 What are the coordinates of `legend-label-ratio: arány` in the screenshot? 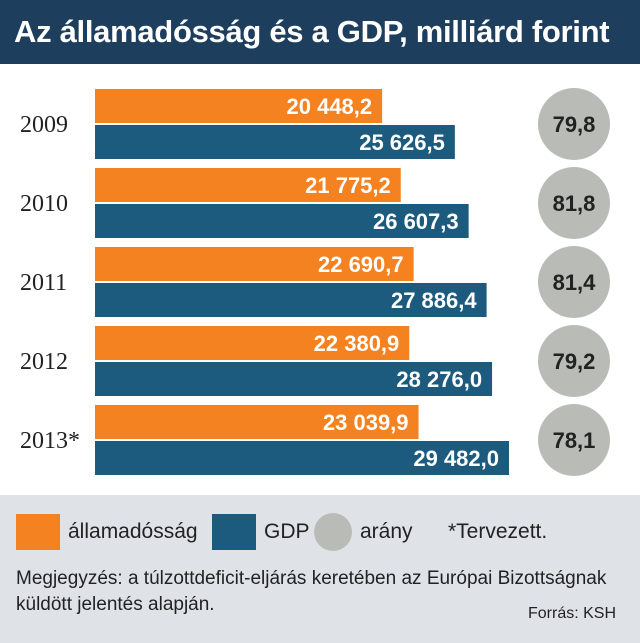 It's located at (386, 531).